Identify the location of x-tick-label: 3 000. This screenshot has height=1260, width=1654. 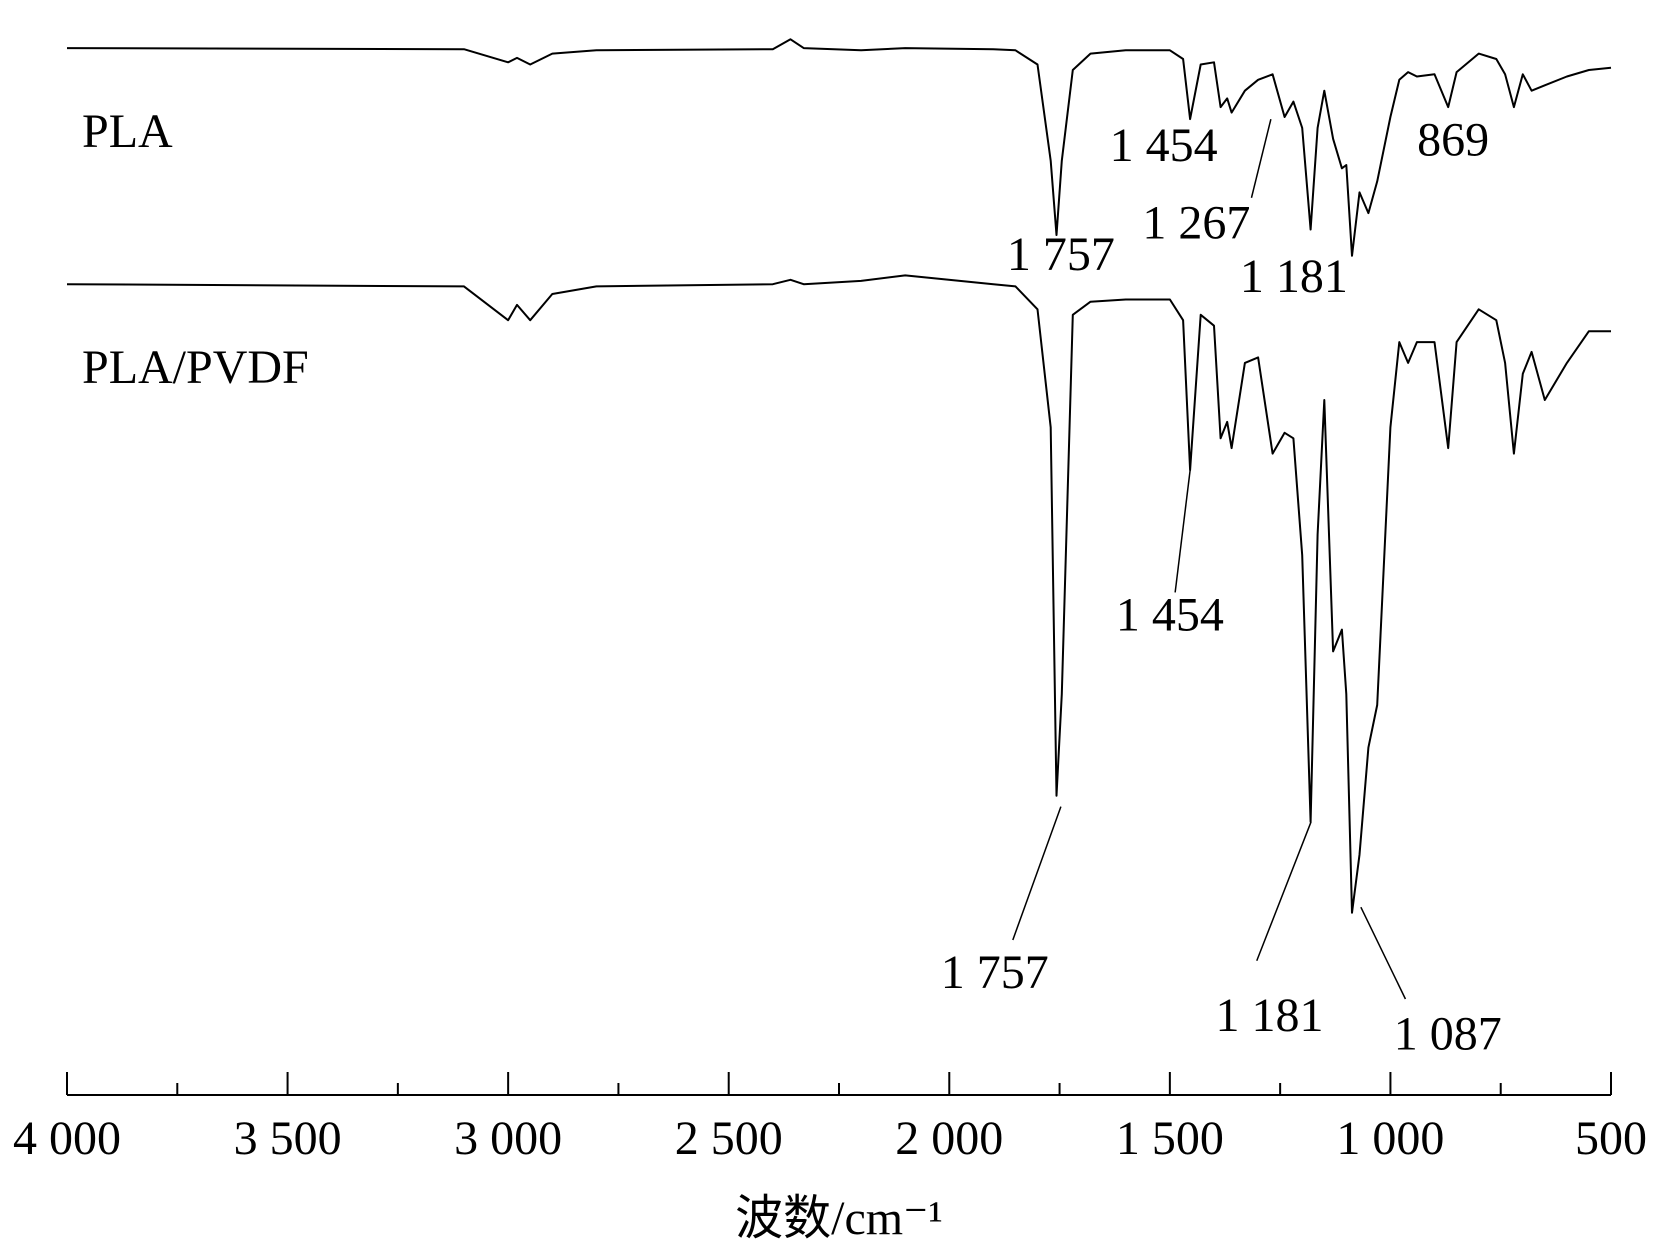
(508, 1138).